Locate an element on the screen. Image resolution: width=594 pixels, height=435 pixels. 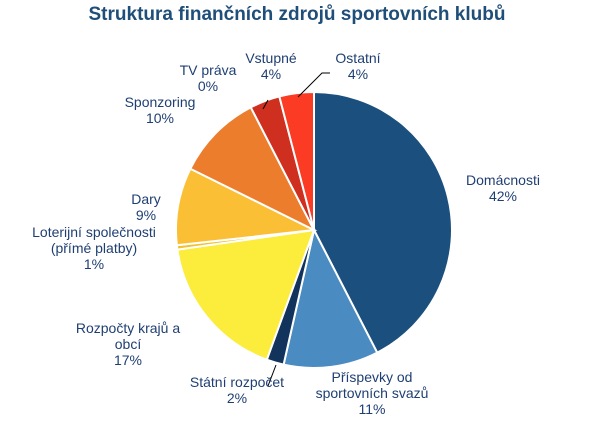
data-label-category: sportovních svazů is located at coordinates (372, 393).